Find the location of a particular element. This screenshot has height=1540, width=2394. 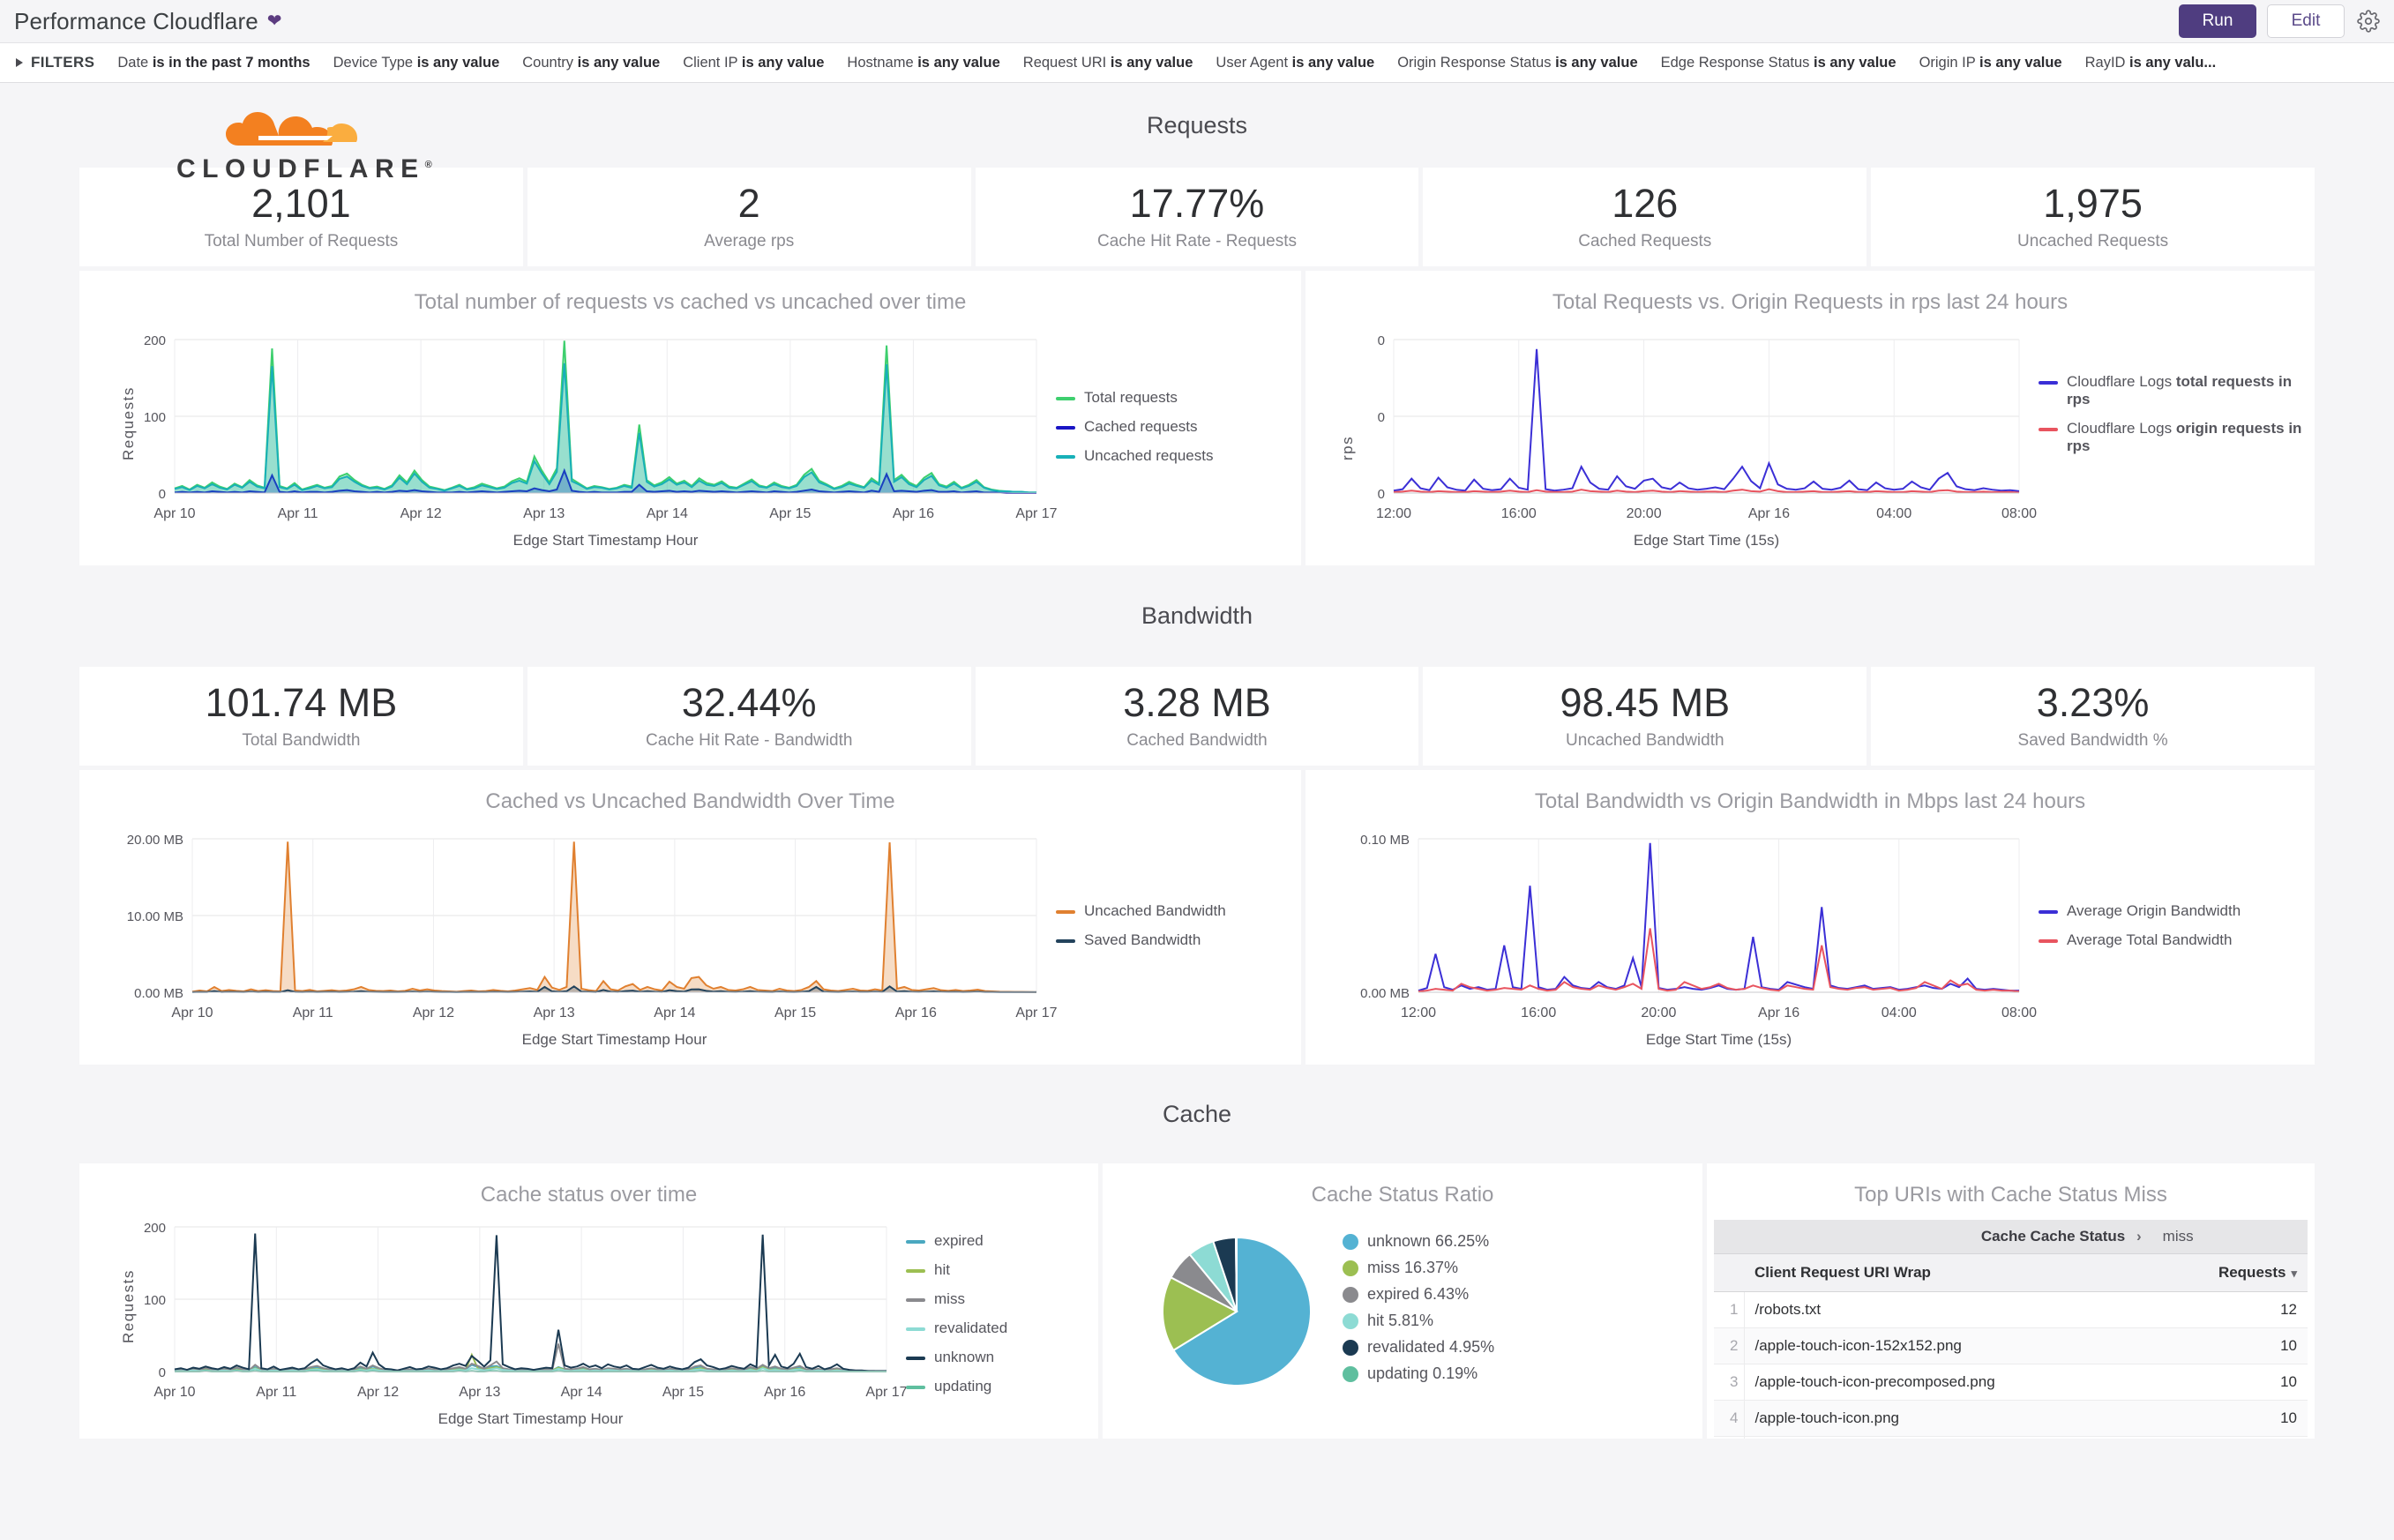

filter-field: Request URI is located at coordinates (1064, 62).